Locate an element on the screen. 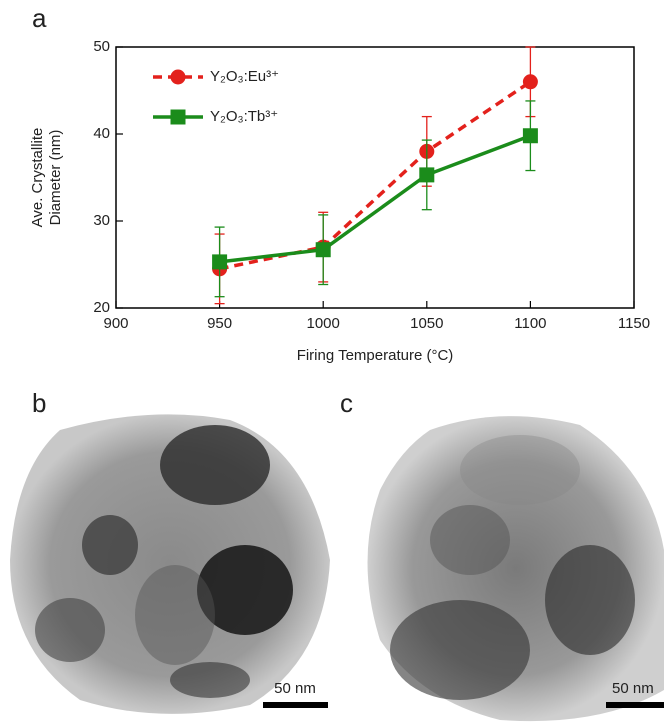 This screenshot has height=727, width=664. y-axis-label: Ave. Crystallite is located at coordinates (37, 178).